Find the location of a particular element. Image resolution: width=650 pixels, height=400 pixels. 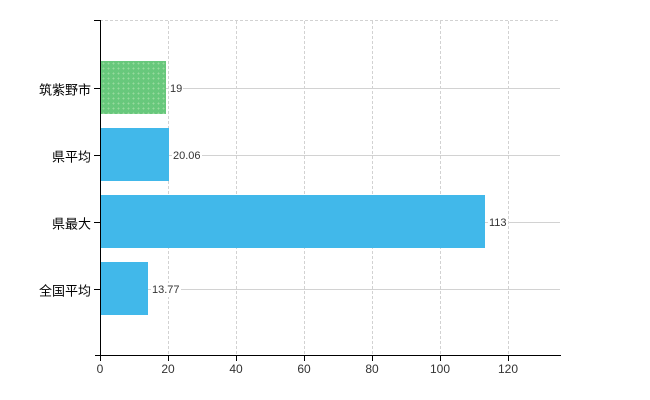

category-label-1: 県平均 is located at coordinates (71, 157).